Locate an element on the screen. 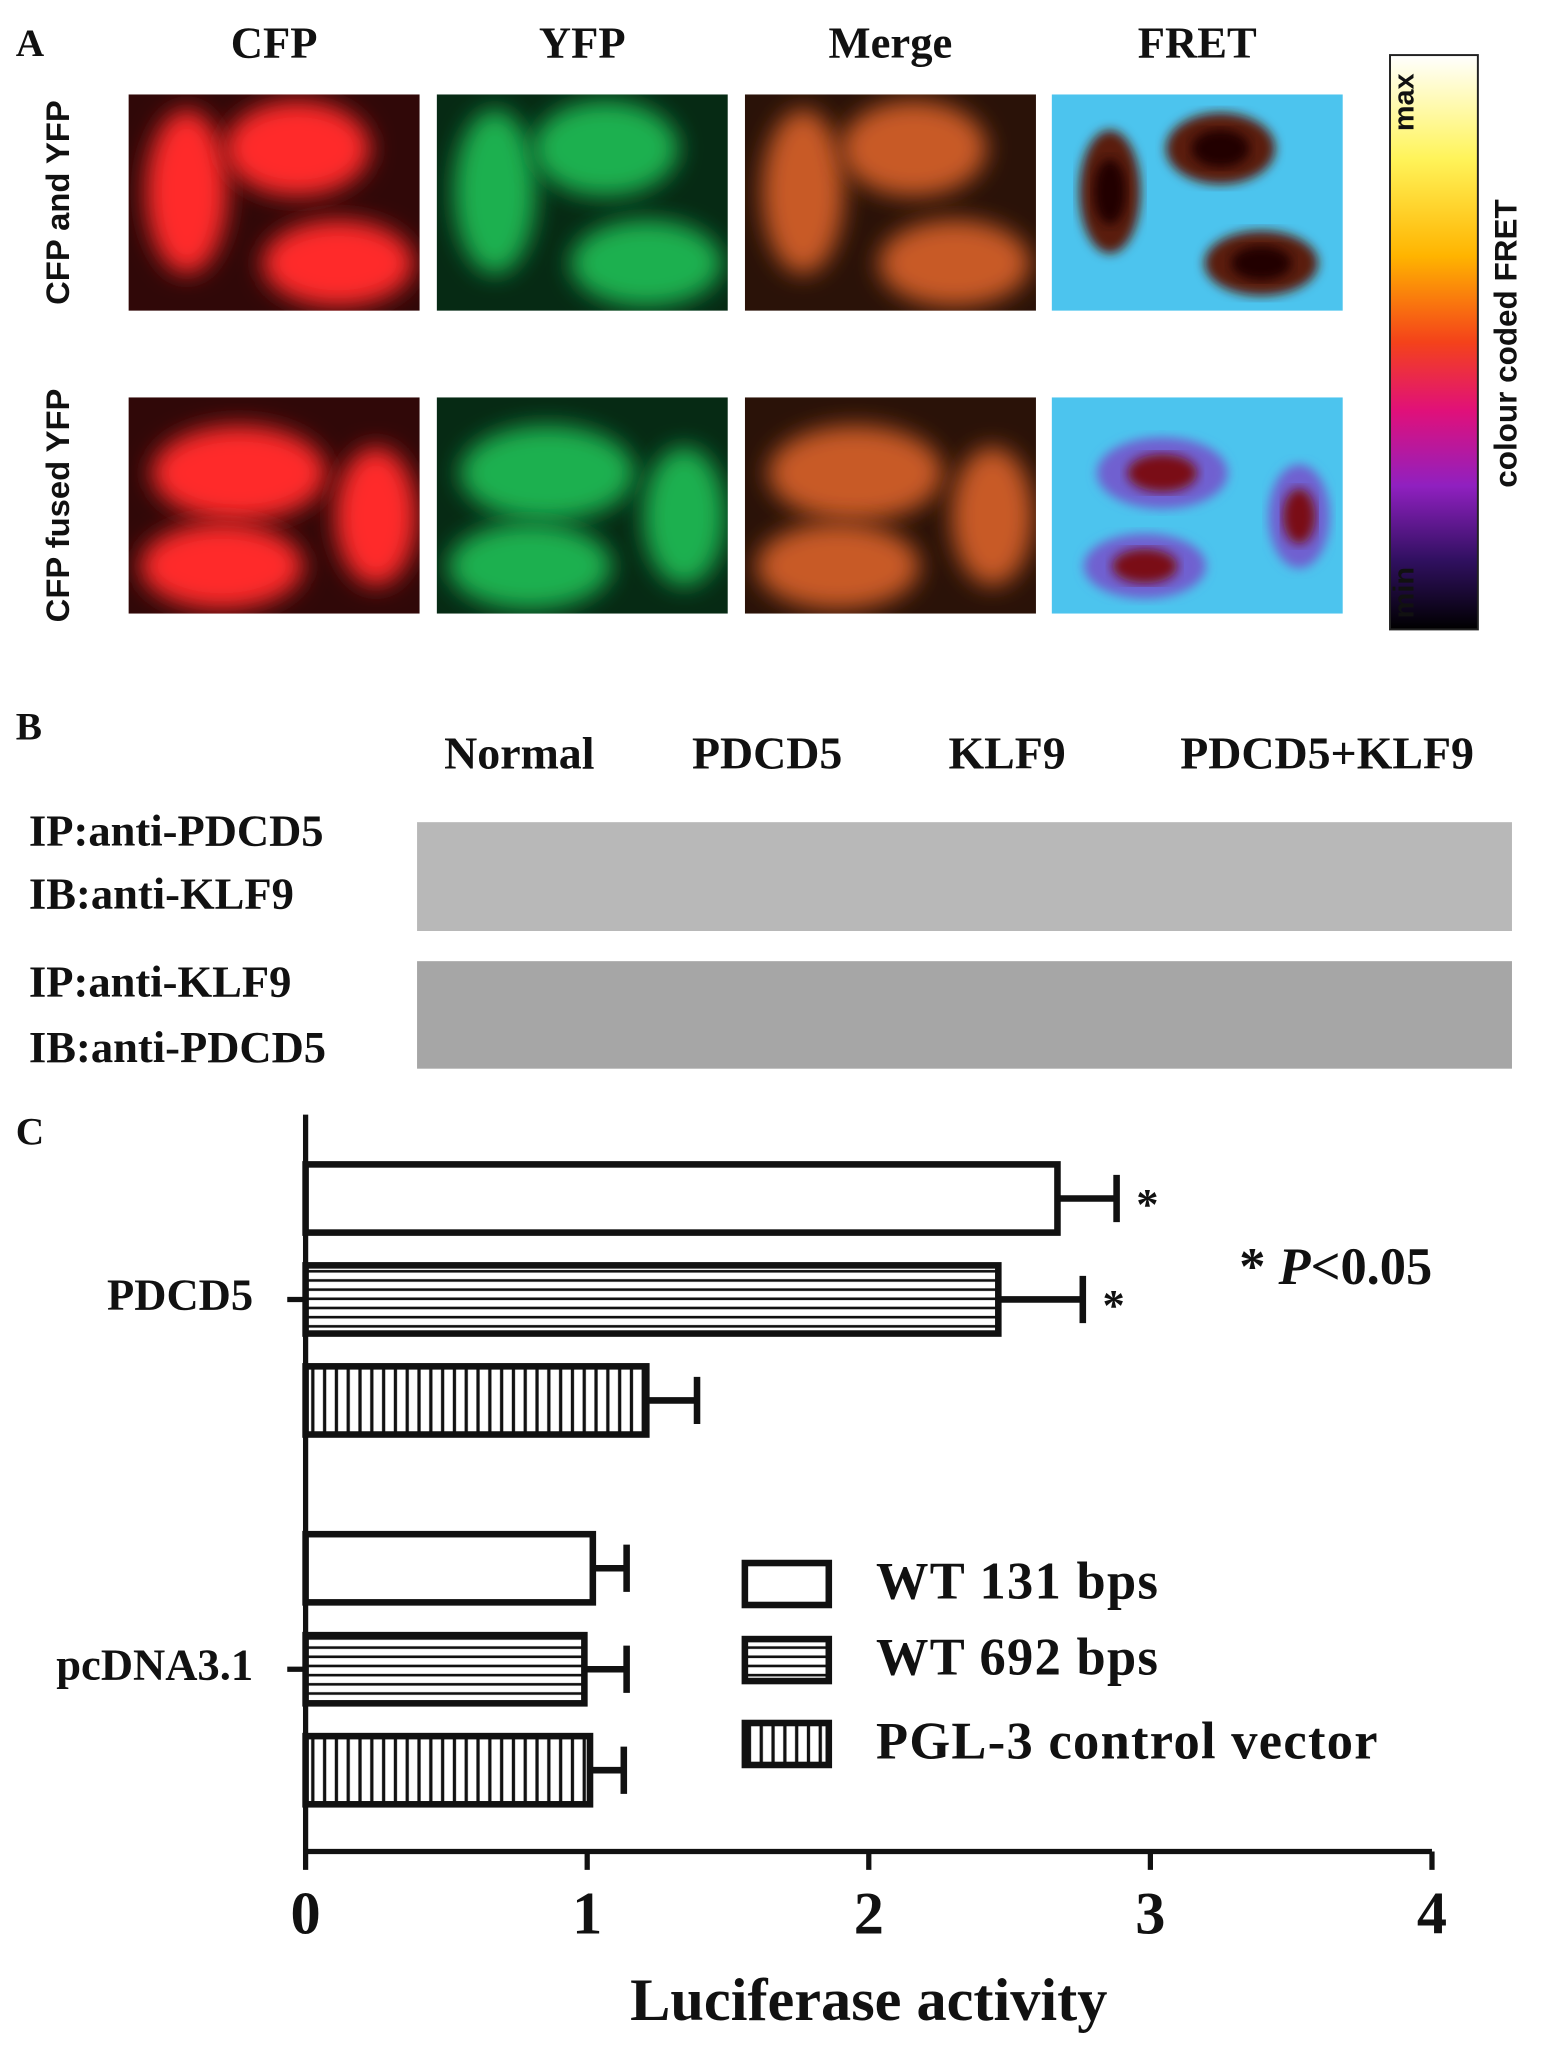 The image size is (1554, 2060). panel-label: C is located at coordinates (30, 1132).